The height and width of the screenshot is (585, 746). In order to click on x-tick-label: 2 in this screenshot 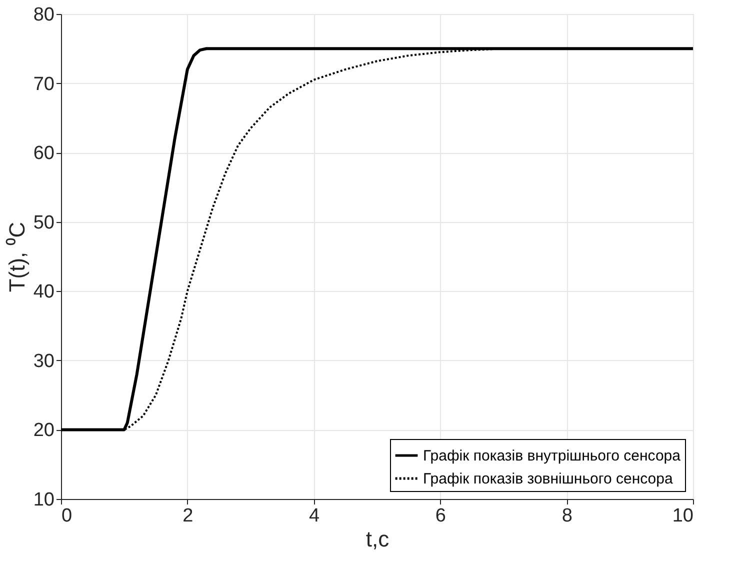, I will do `click(188, 516)`.